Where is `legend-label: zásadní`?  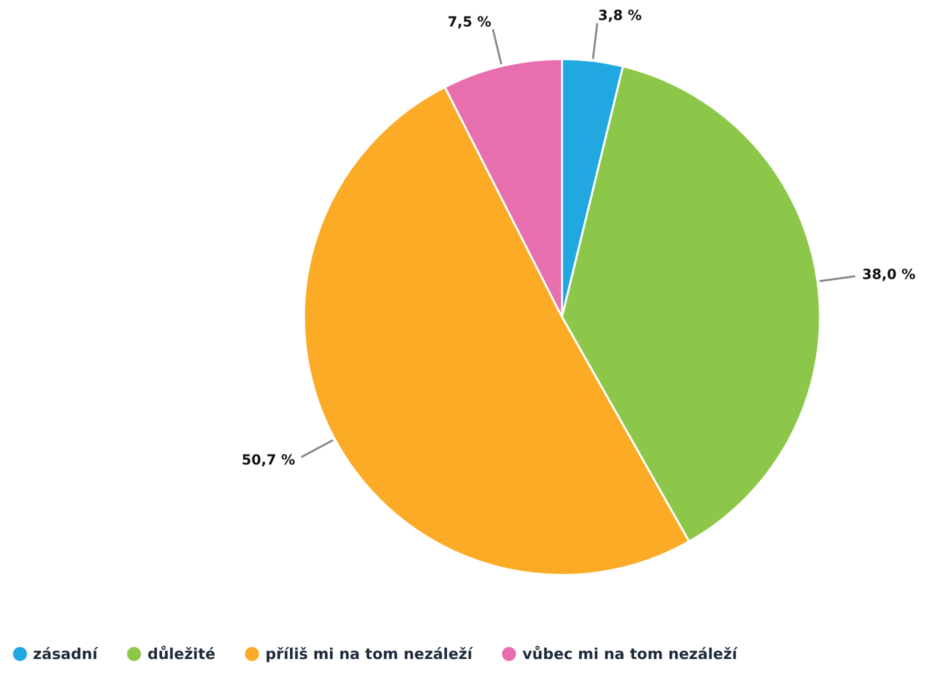 legend-label: zásadní is located at coordinates (65, 654).